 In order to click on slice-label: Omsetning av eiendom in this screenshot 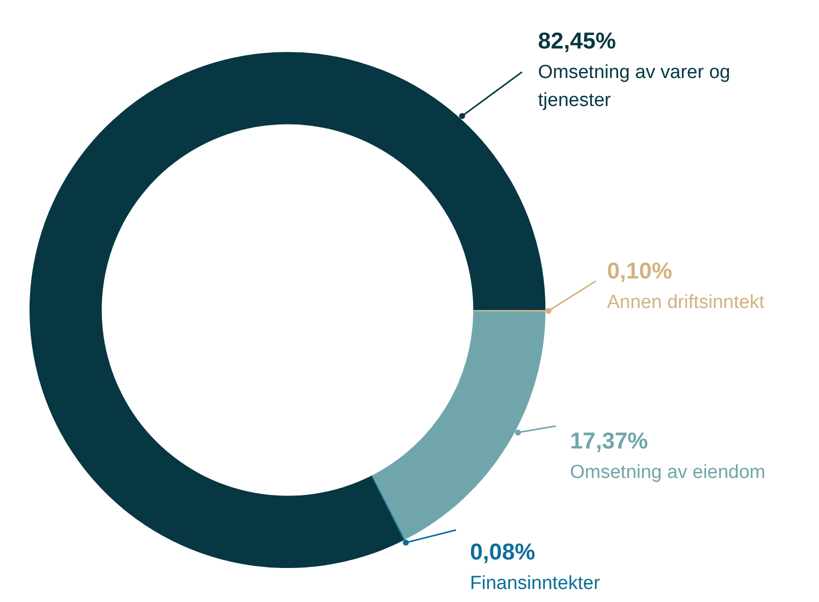, I will do `click(668, 473)`.